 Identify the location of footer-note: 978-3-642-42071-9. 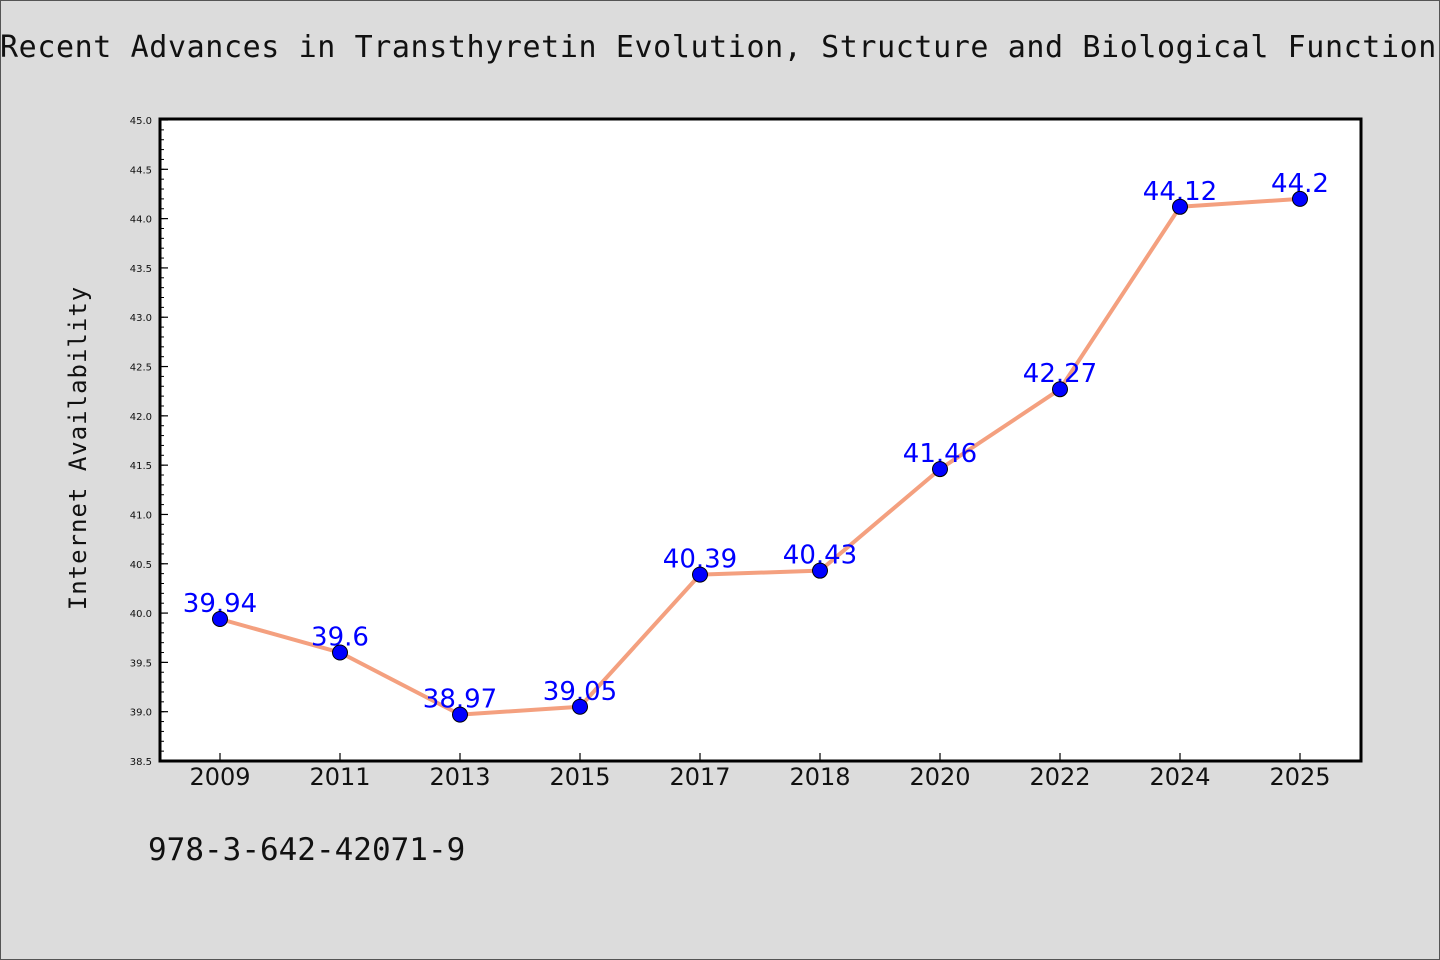
(307, 850).